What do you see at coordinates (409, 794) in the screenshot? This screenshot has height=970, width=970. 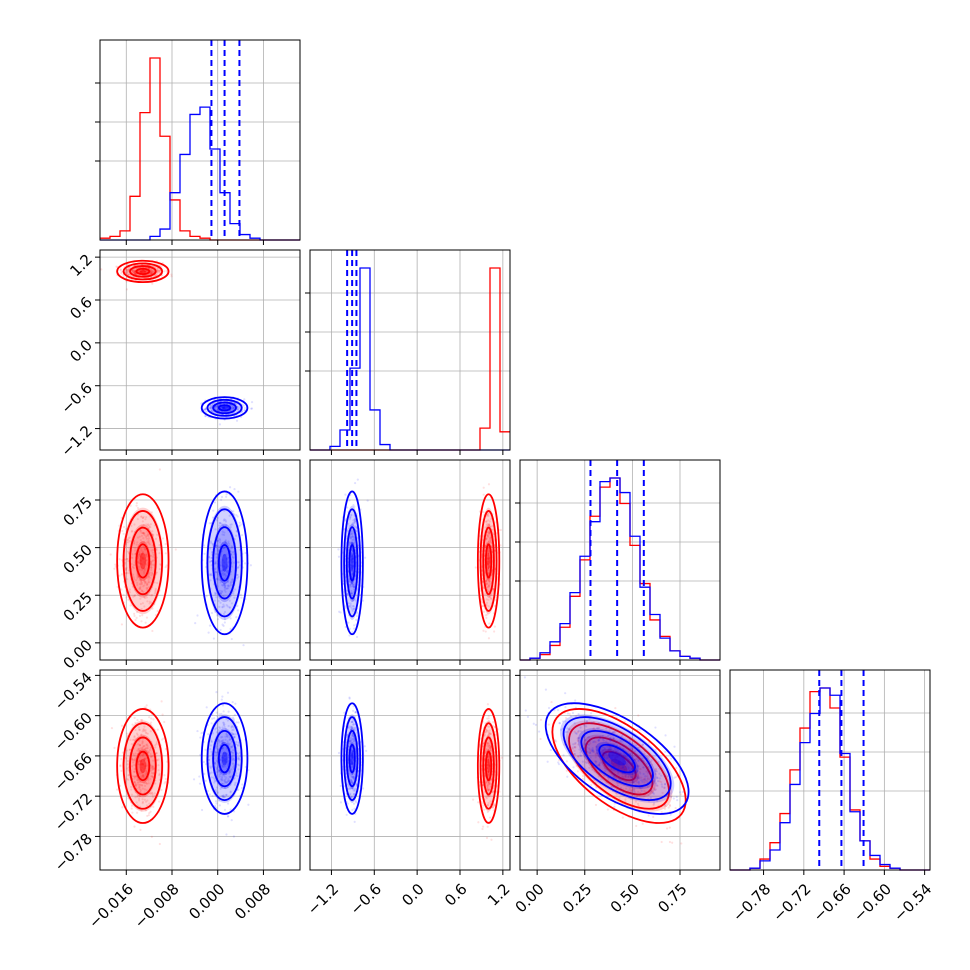 I see `panel-3-1: −1.2 −0.6 0.0 0.6 1.2` at bounding box center [409, 794].